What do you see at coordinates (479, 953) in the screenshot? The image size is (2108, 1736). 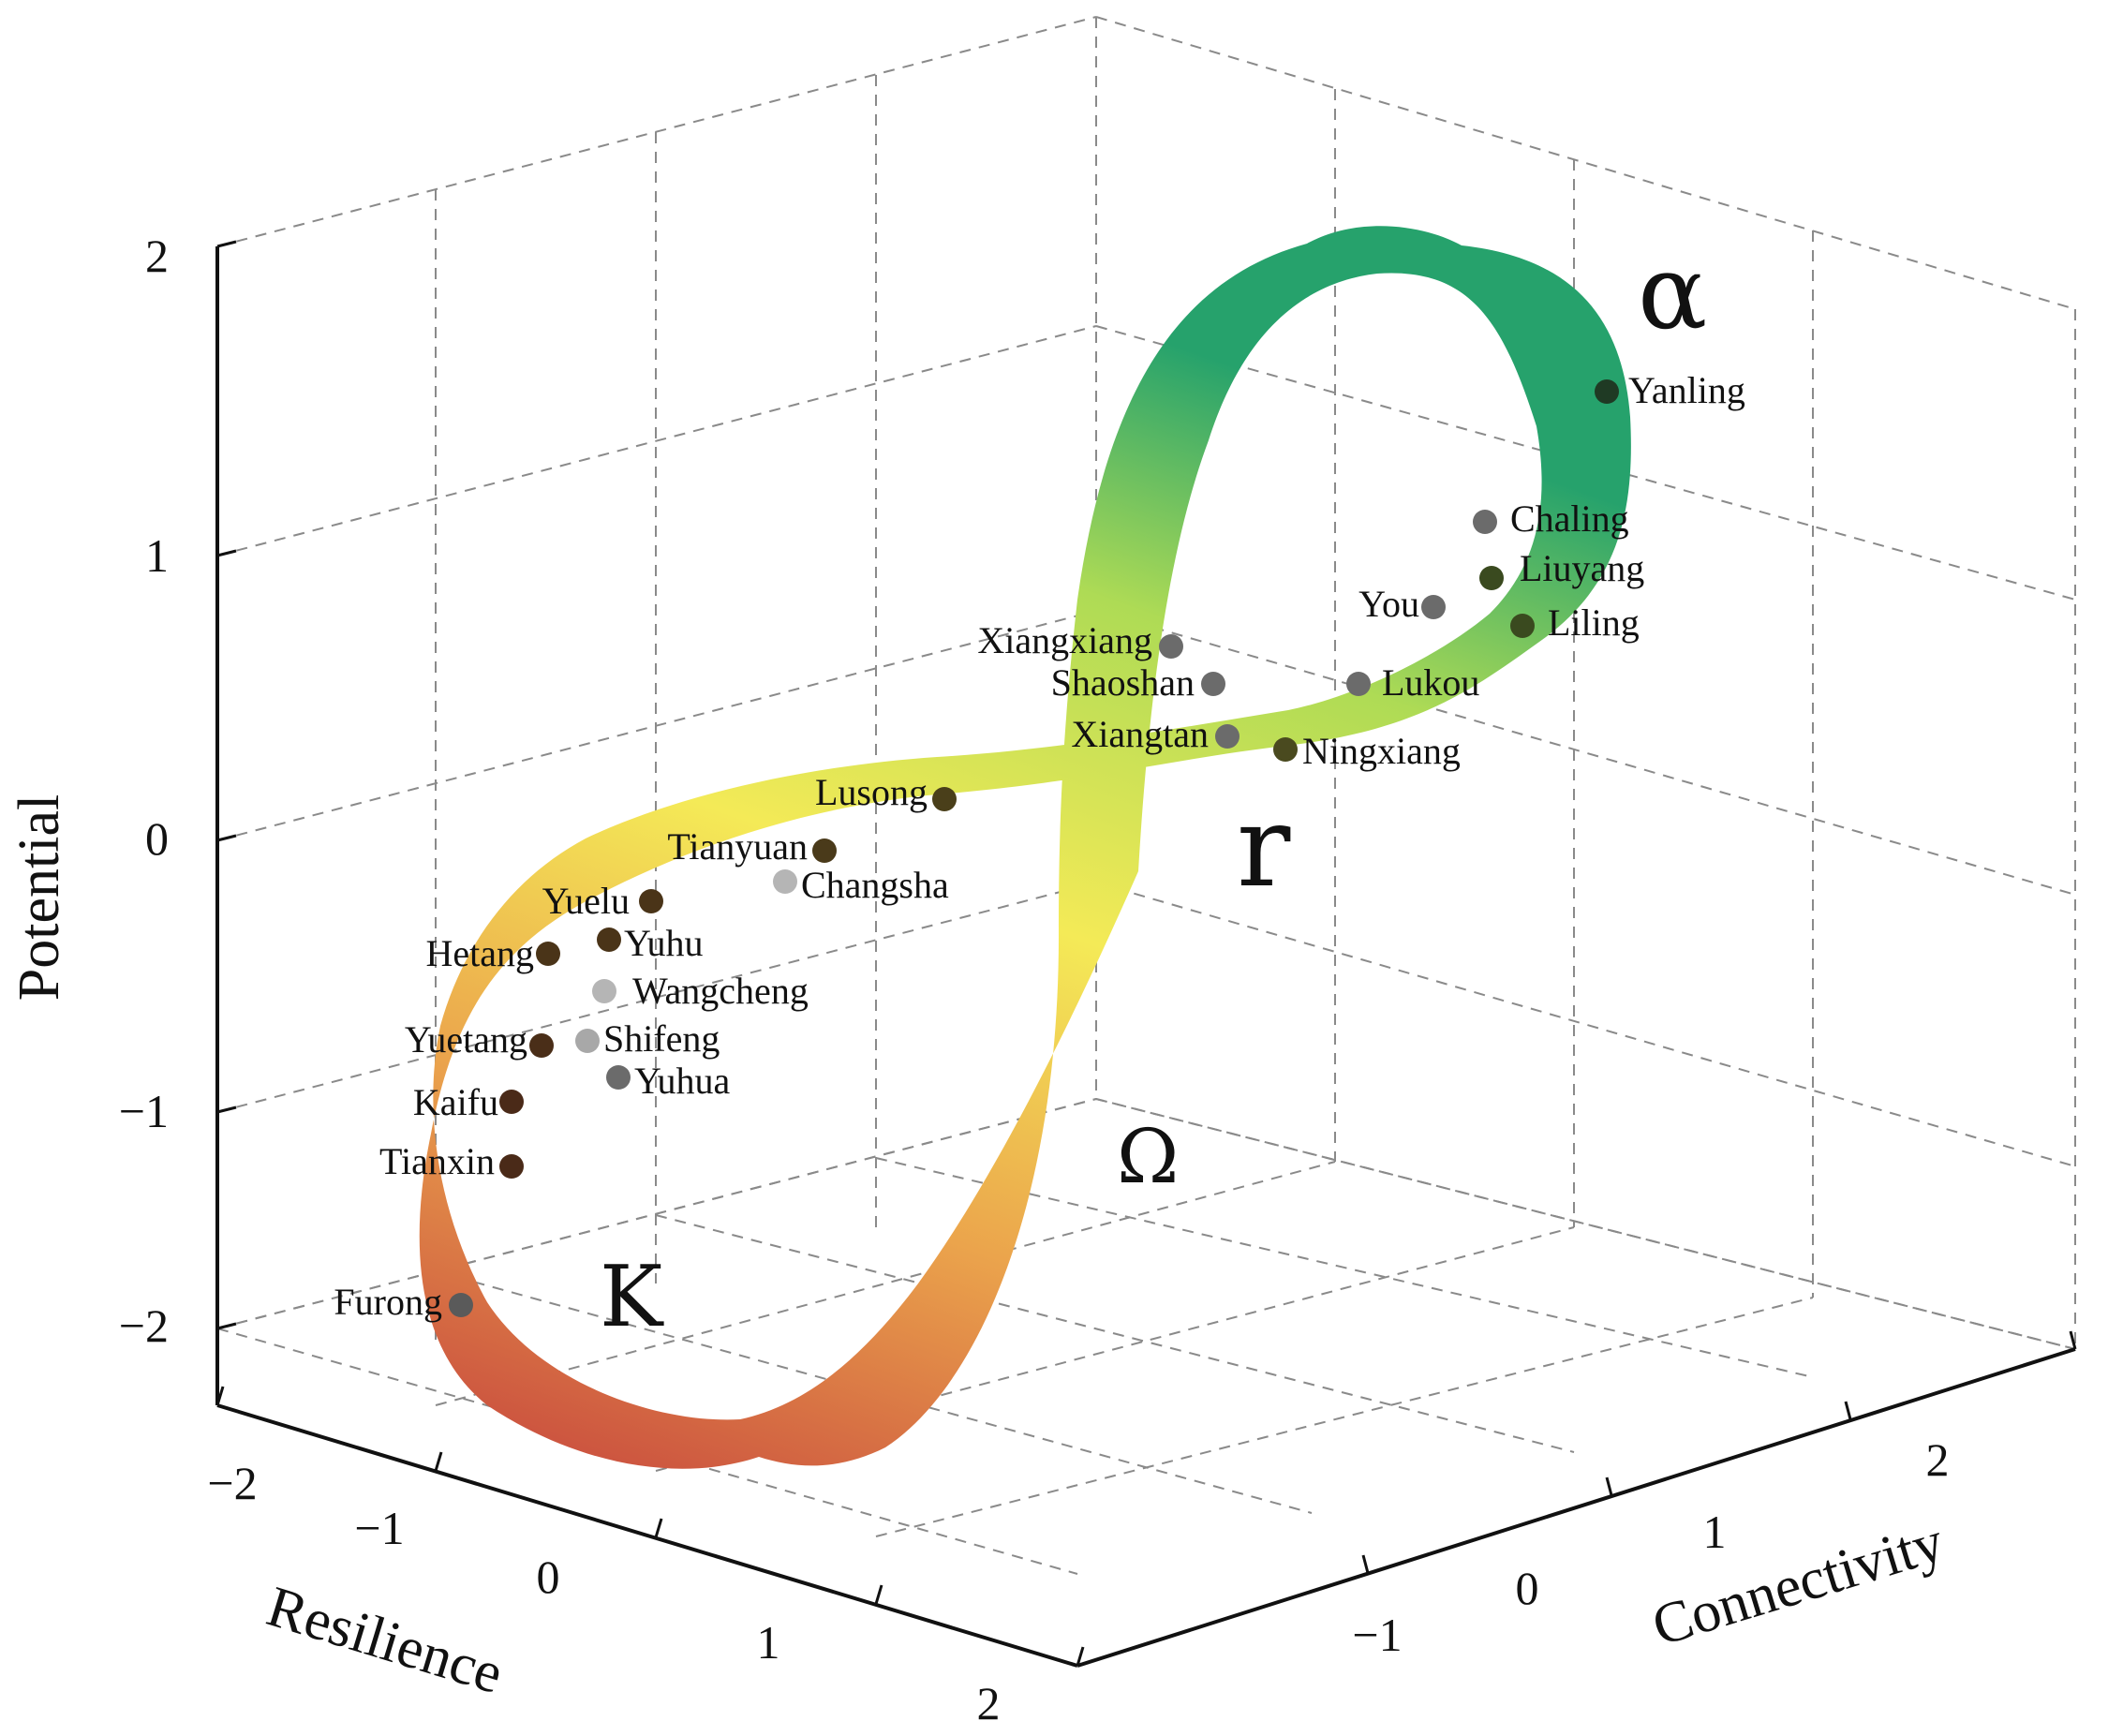 I see `point-label-hetang: Hetang` at bounding box center [479, 953].